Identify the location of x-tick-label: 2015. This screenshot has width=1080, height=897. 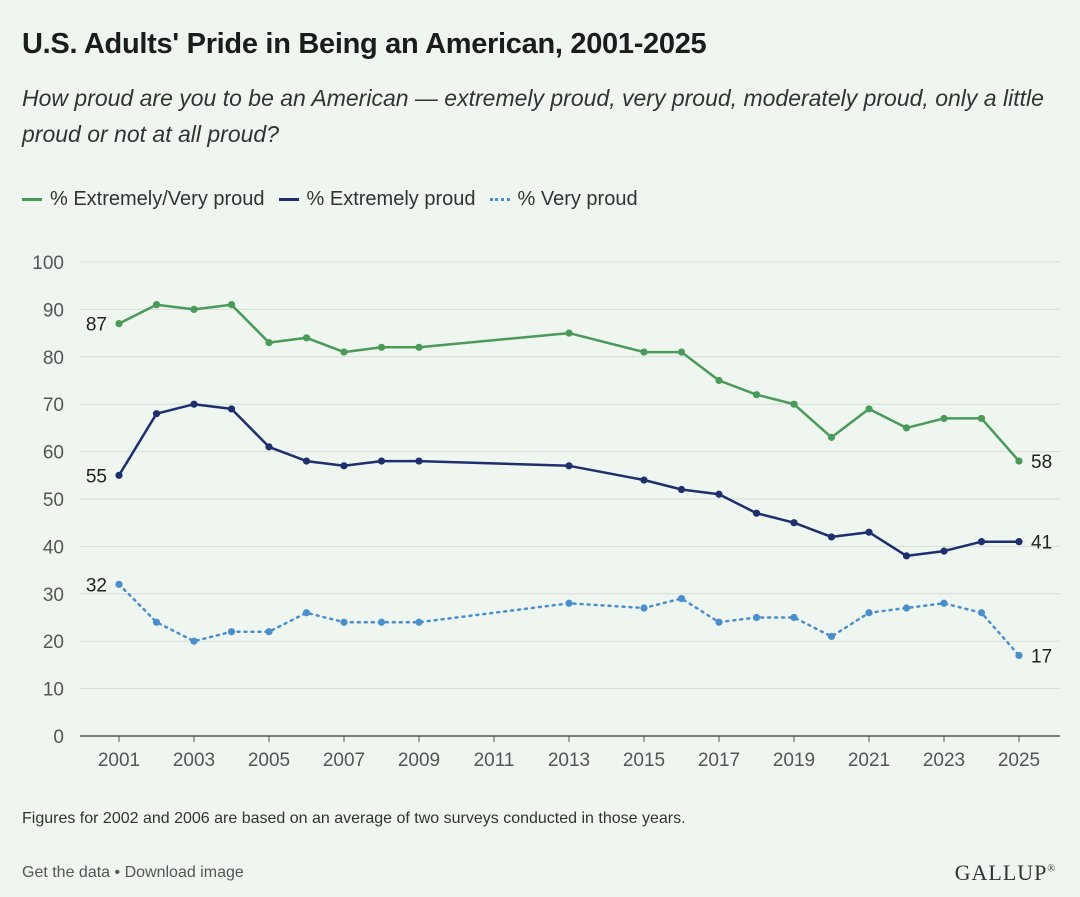
(644, 760).